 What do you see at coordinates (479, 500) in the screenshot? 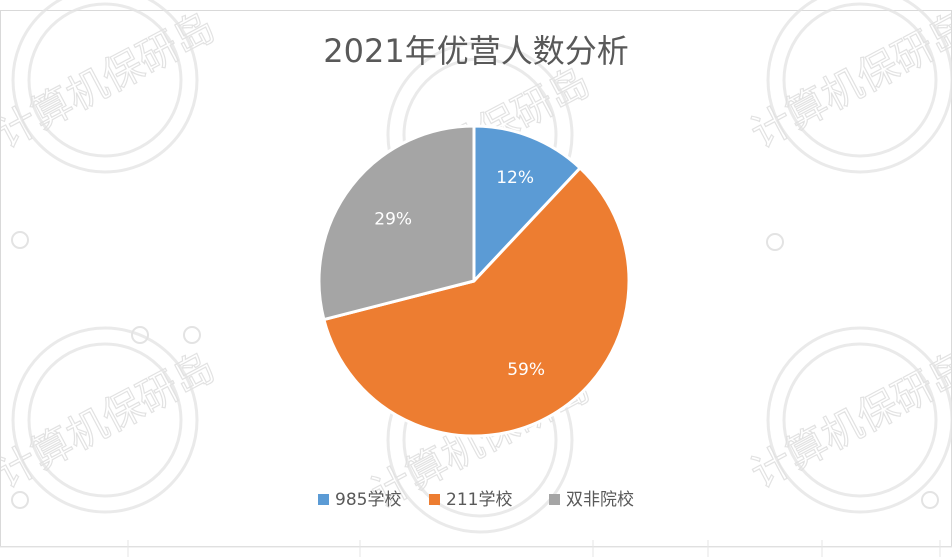
I see `legend-label: 211学校` at bounding box center [479, 500].